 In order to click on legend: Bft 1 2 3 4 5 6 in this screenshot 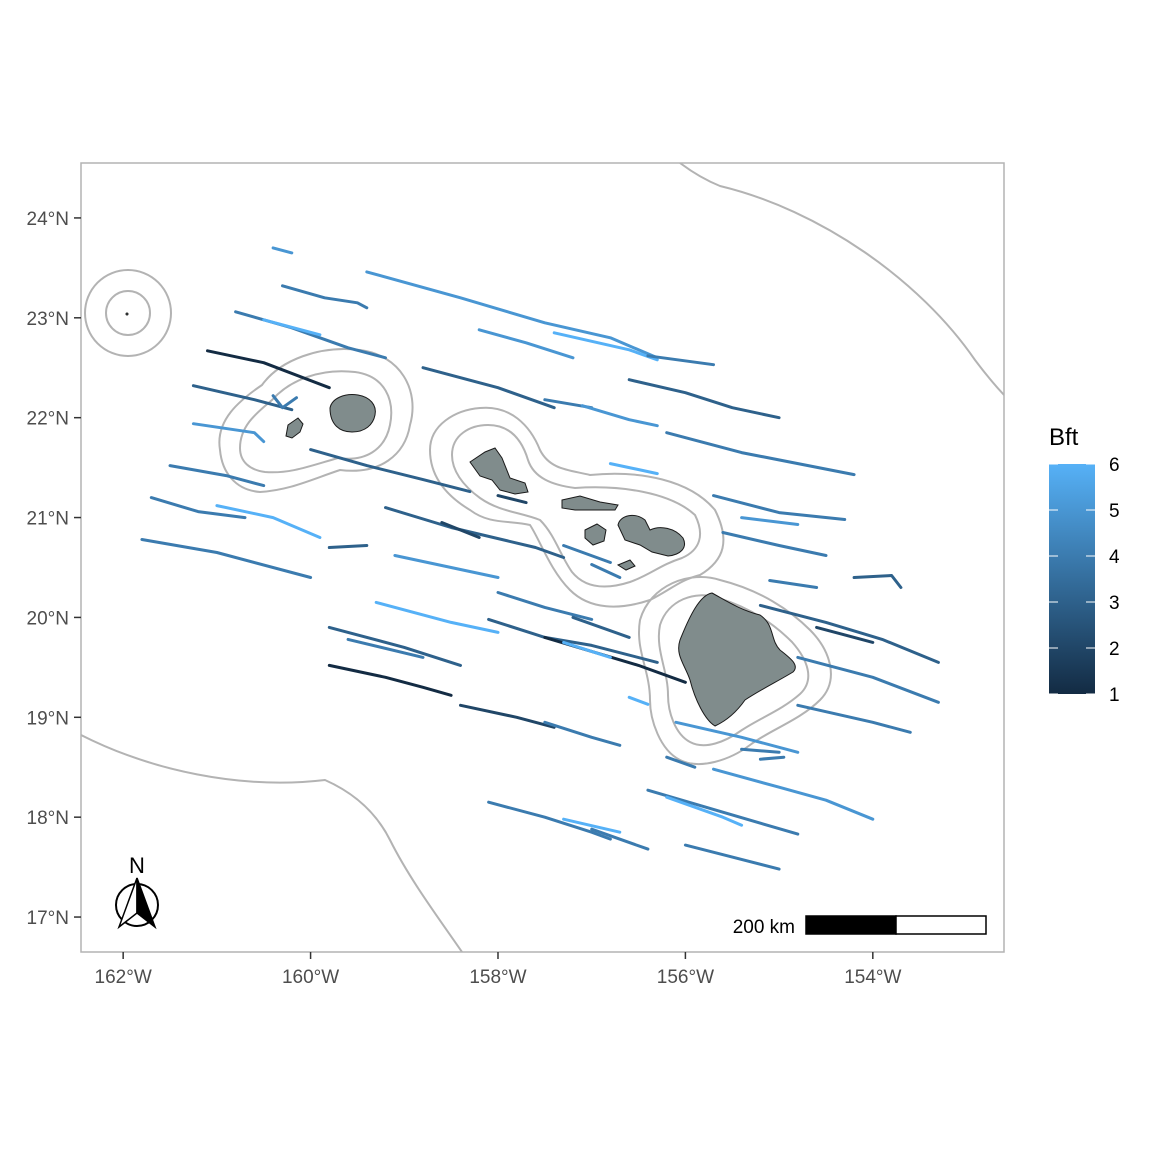, I will do `click(1084, 565)`.